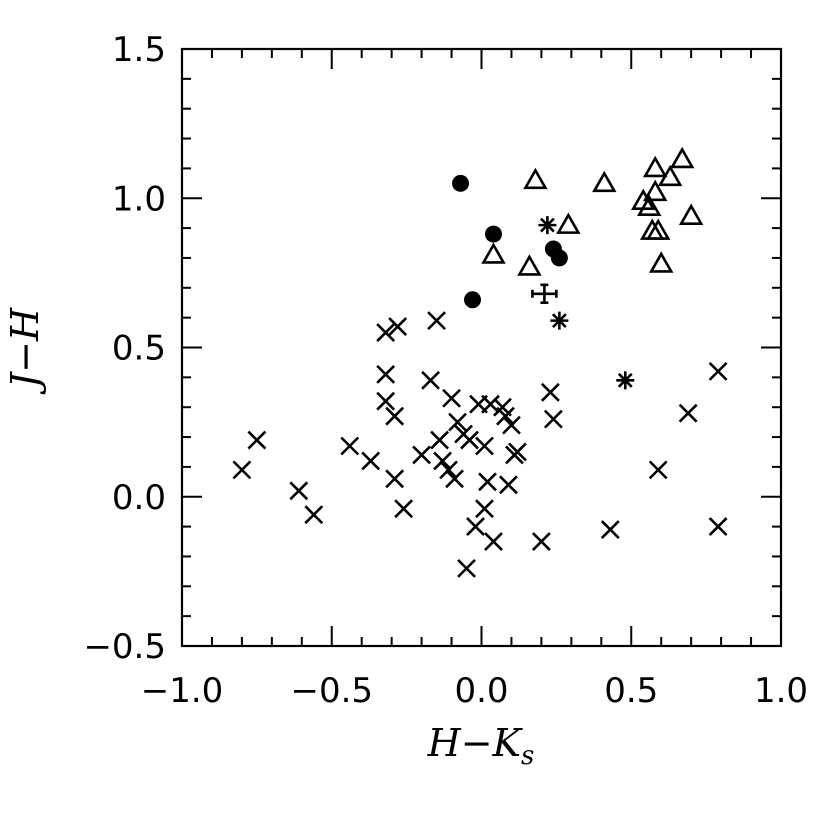 This screenshot has width=830, height=830. Describe the element at coordinates (139, 50) in the screenshot. I see `y-tick-label: 1.5` at that location.